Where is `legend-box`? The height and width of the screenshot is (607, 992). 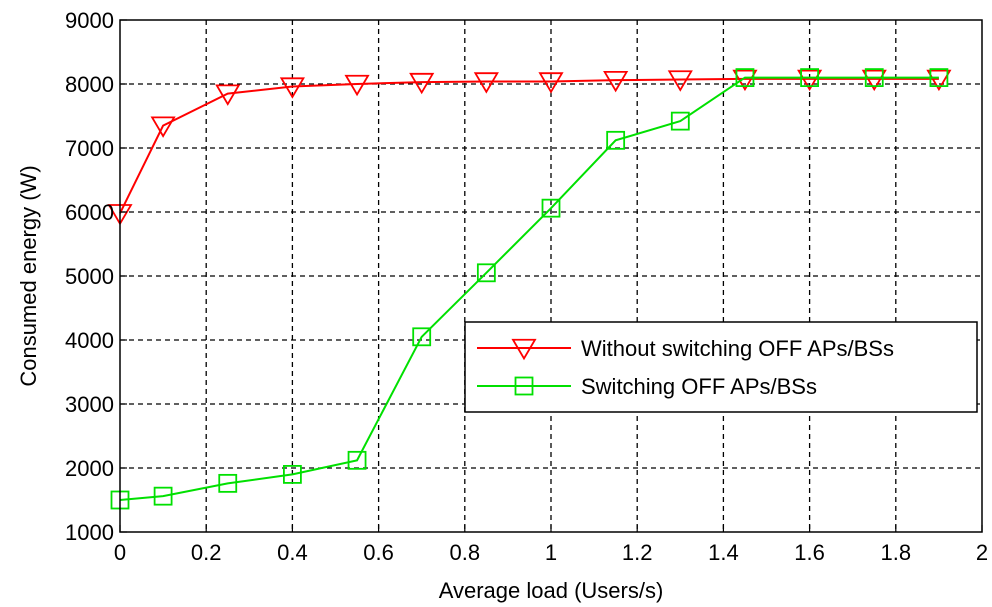 legend-box is located at coordinates (721, 367).